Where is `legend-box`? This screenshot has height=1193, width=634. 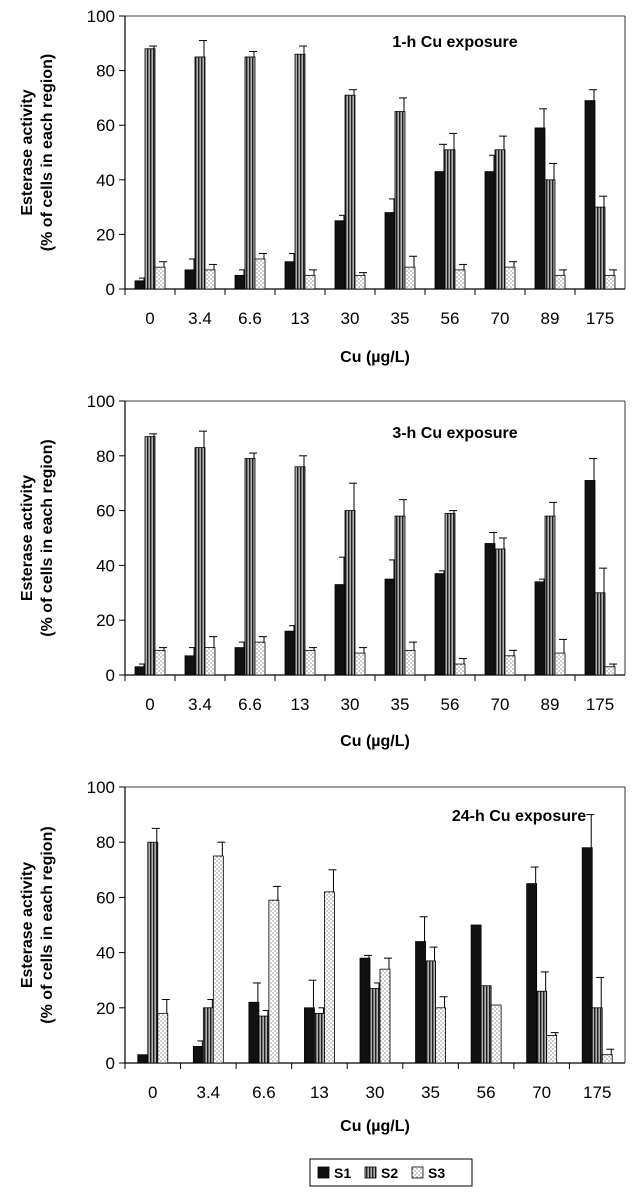
legend-box is located at coordinates (391, 1172).